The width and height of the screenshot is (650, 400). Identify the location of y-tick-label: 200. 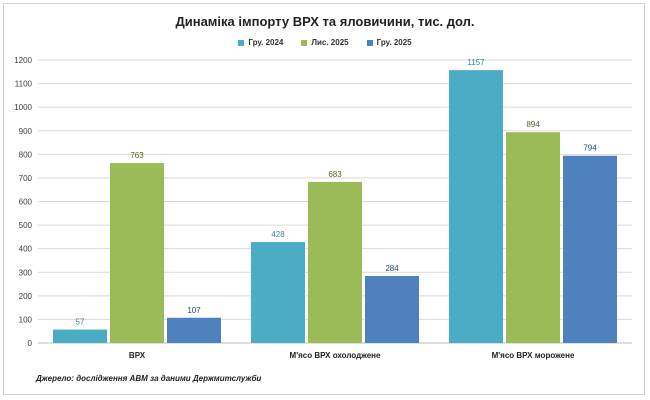
(26, 296).